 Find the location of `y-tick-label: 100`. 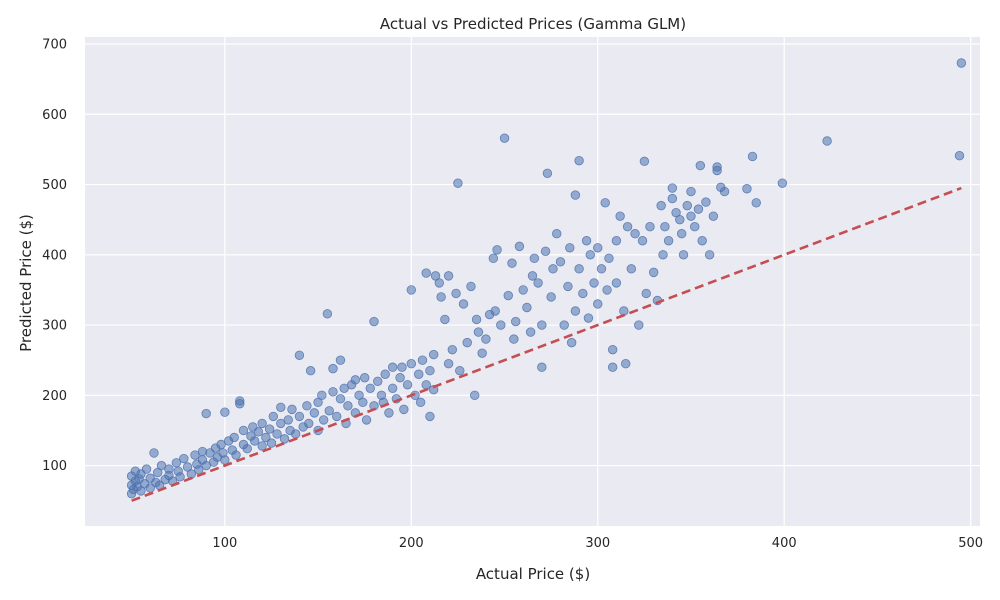

y-tick-label: 100 is located at coordinates (54, 466).